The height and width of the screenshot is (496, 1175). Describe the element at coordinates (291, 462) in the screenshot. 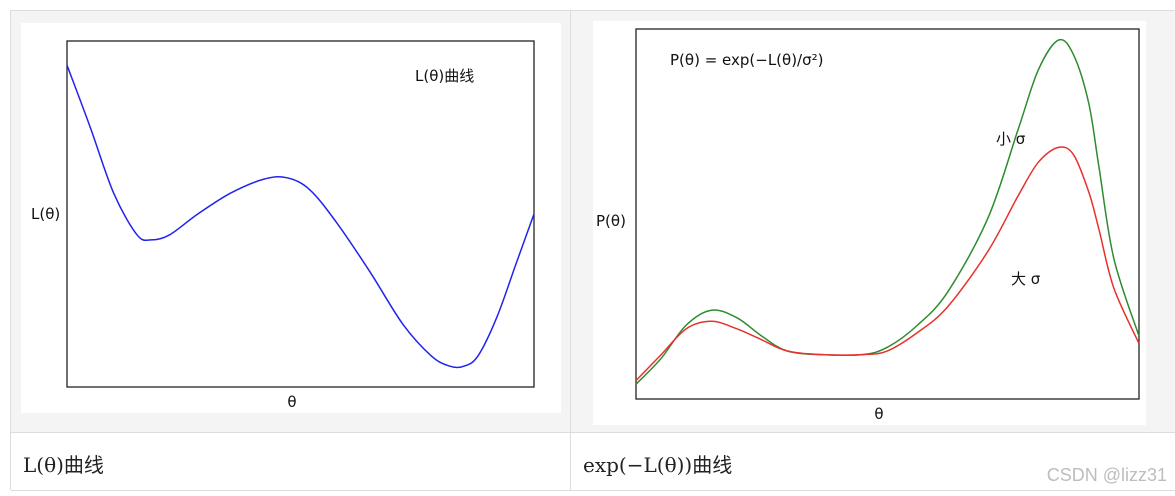

I see `left-caption-cell: L(θ)曲线` at that location.